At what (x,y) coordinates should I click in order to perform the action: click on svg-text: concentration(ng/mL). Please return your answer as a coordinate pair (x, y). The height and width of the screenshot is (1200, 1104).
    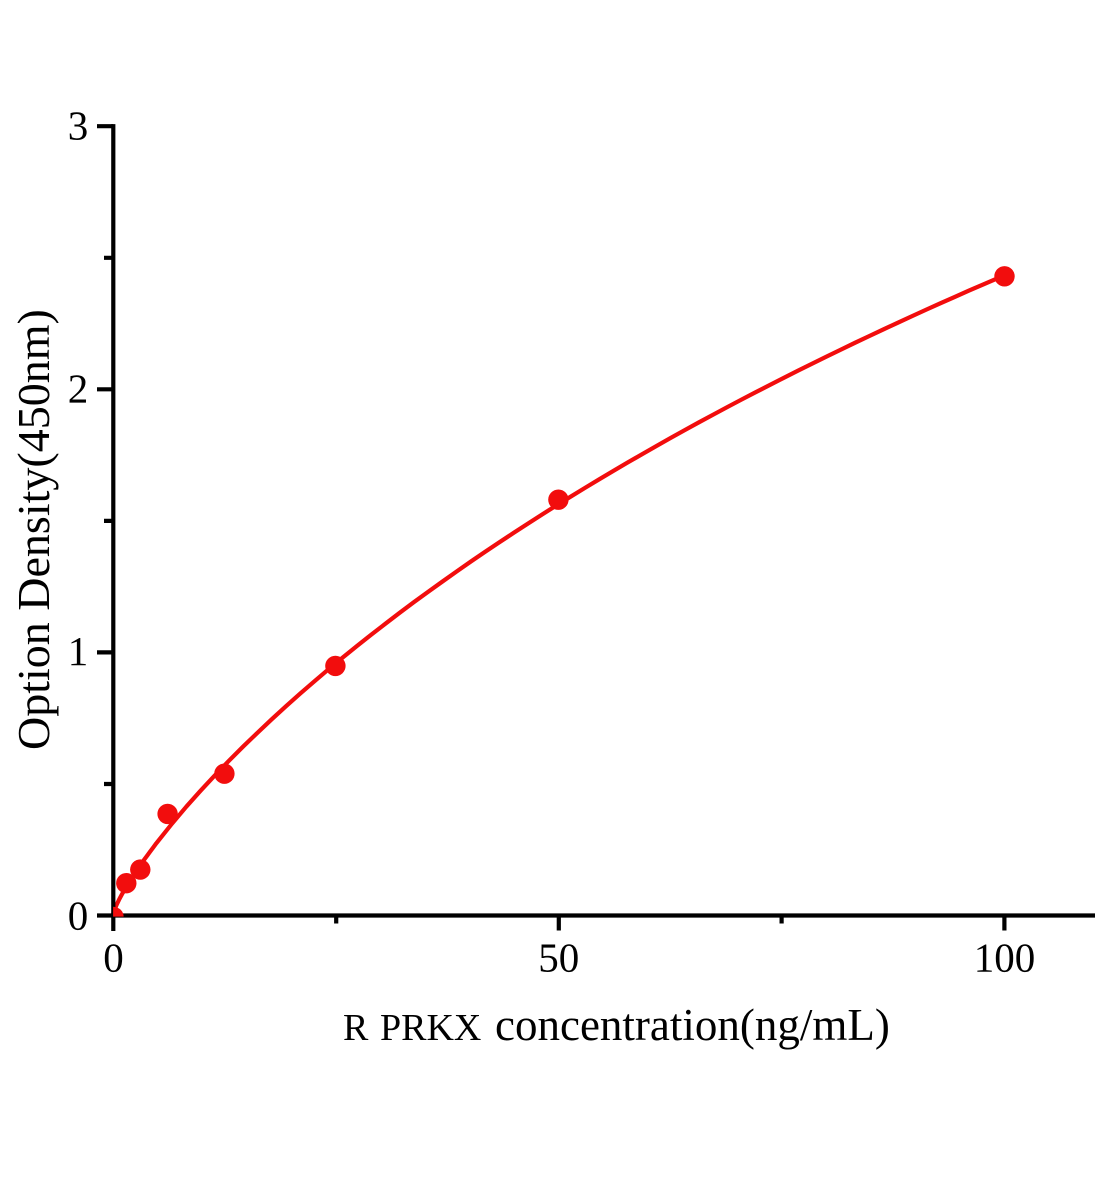
    Looking at the image, I should click on (692, 1025).